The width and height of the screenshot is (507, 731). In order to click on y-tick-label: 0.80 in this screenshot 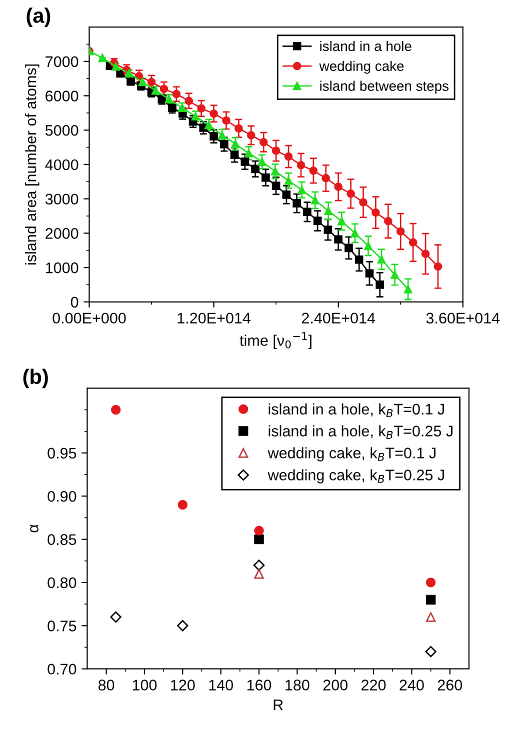, I will do `click(62, 582)`.